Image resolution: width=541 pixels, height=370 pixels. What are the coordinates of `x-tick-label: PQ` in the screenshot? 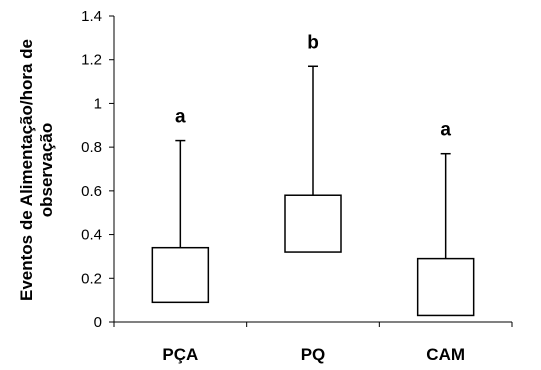 It's located at (313, 354).